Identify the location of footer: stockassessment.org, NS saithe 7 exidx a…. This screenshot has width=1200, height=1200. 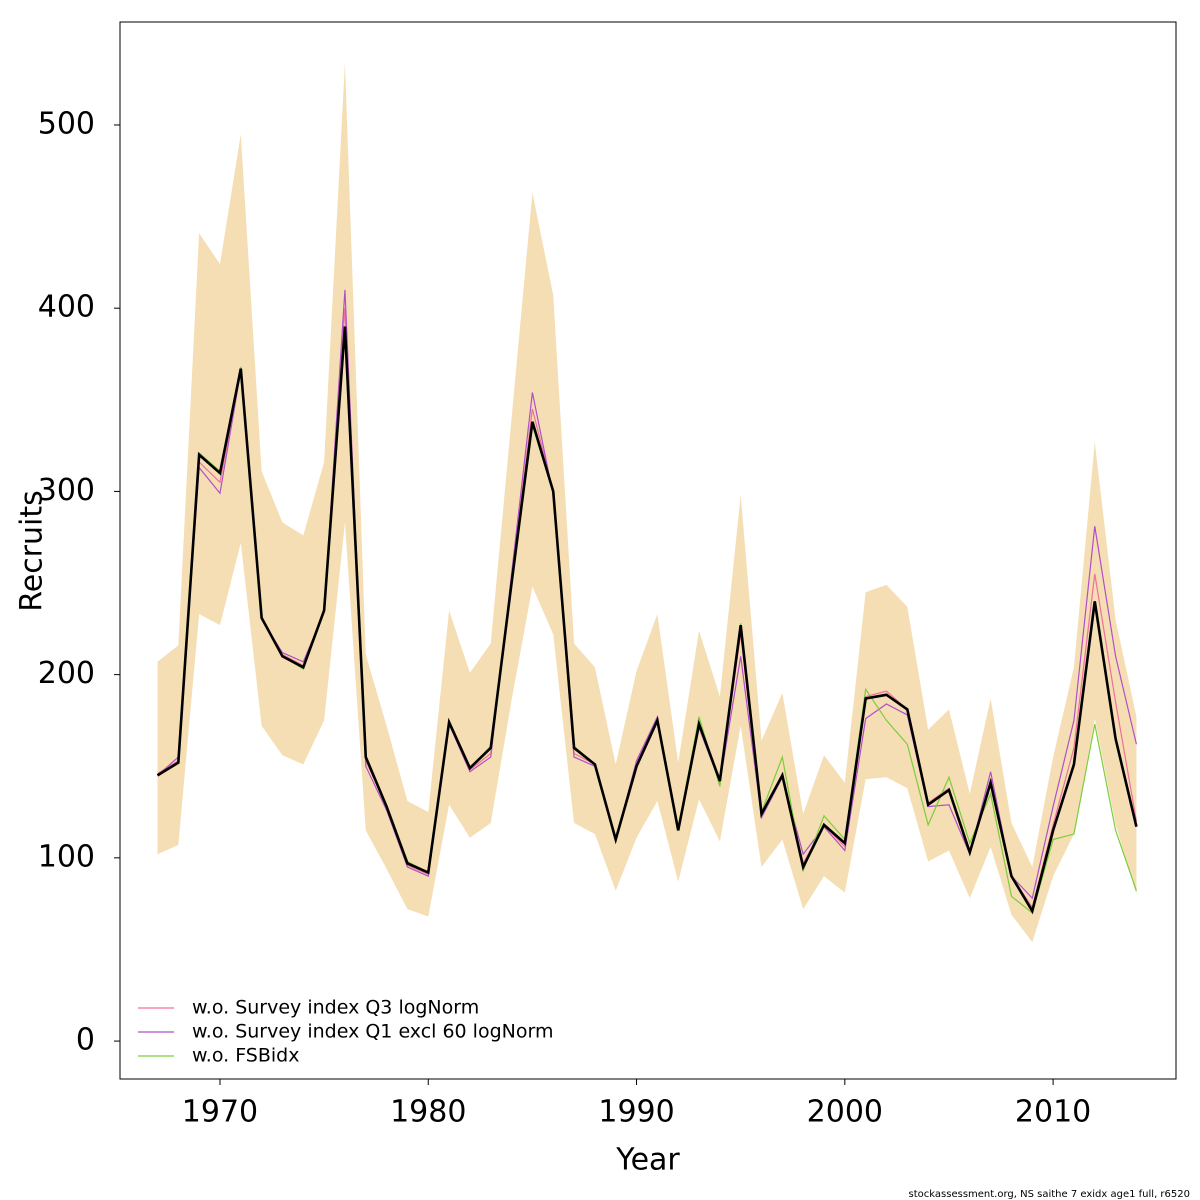
(1049, 1194).